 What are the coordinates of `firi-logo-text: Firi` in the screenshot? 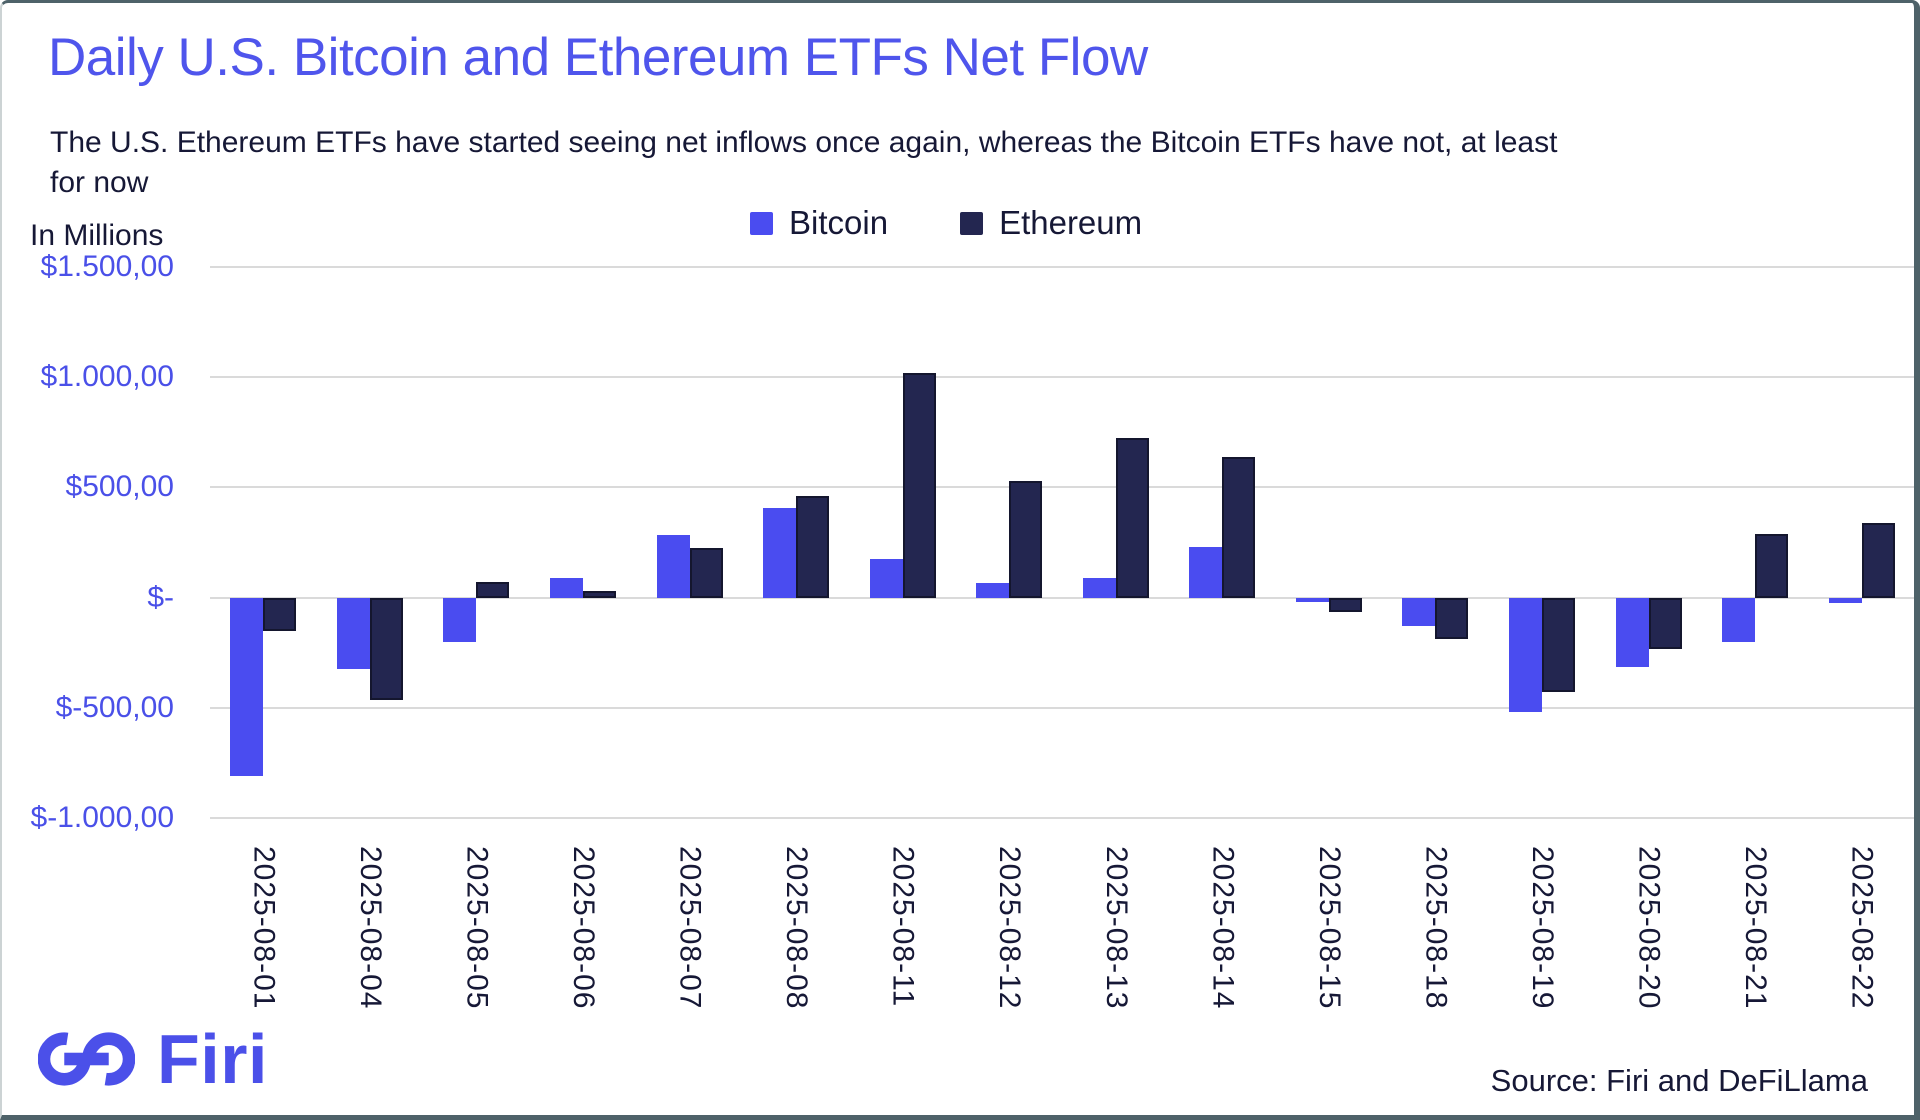 It's located at (212, 1059).